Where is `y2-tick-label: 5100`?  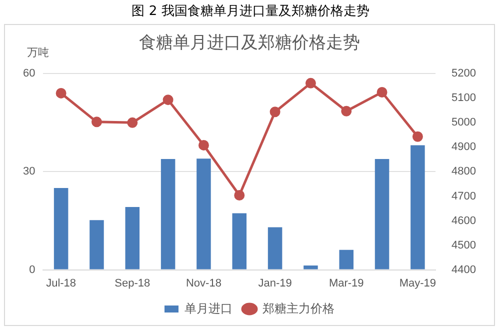 y2-tick-label: 5100 is located at coordinates (464, 98).